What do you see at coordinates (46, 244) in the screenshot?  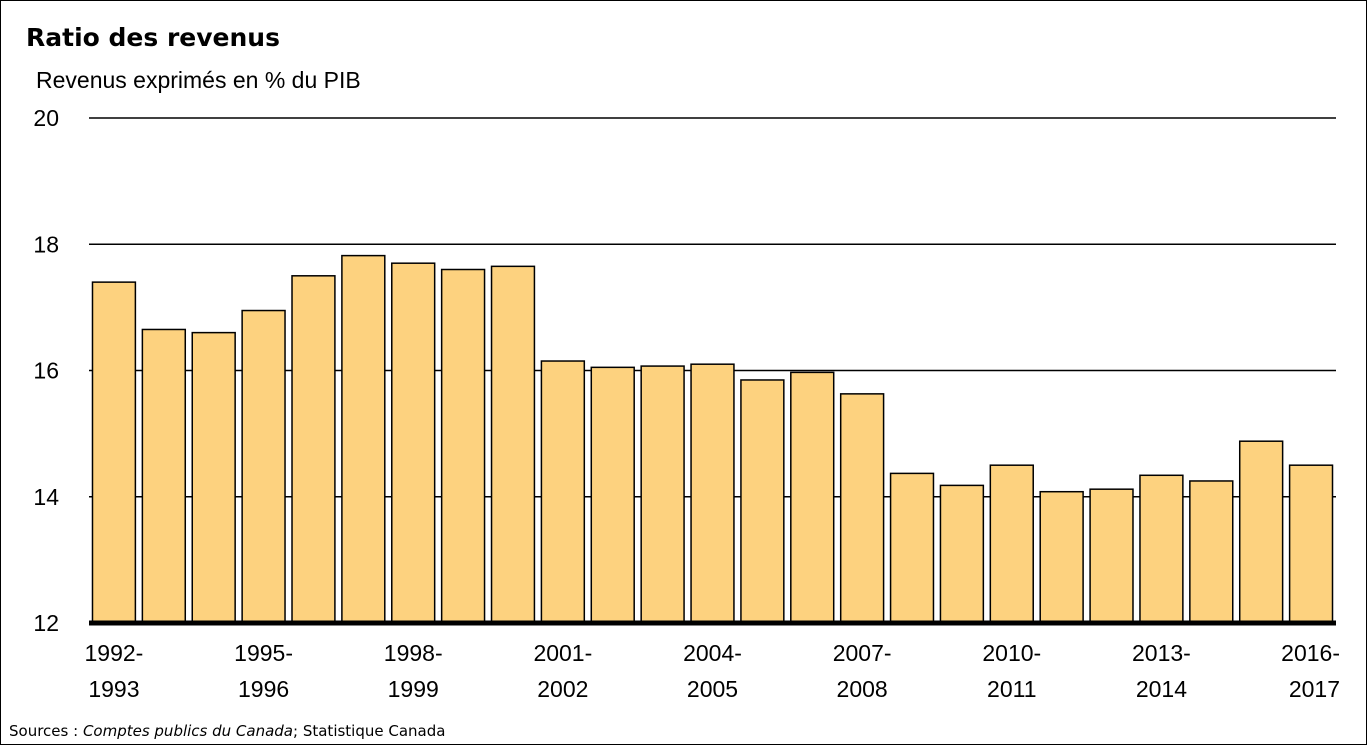 I see `y-tick-label: 18` at bounding box center [46, 244].